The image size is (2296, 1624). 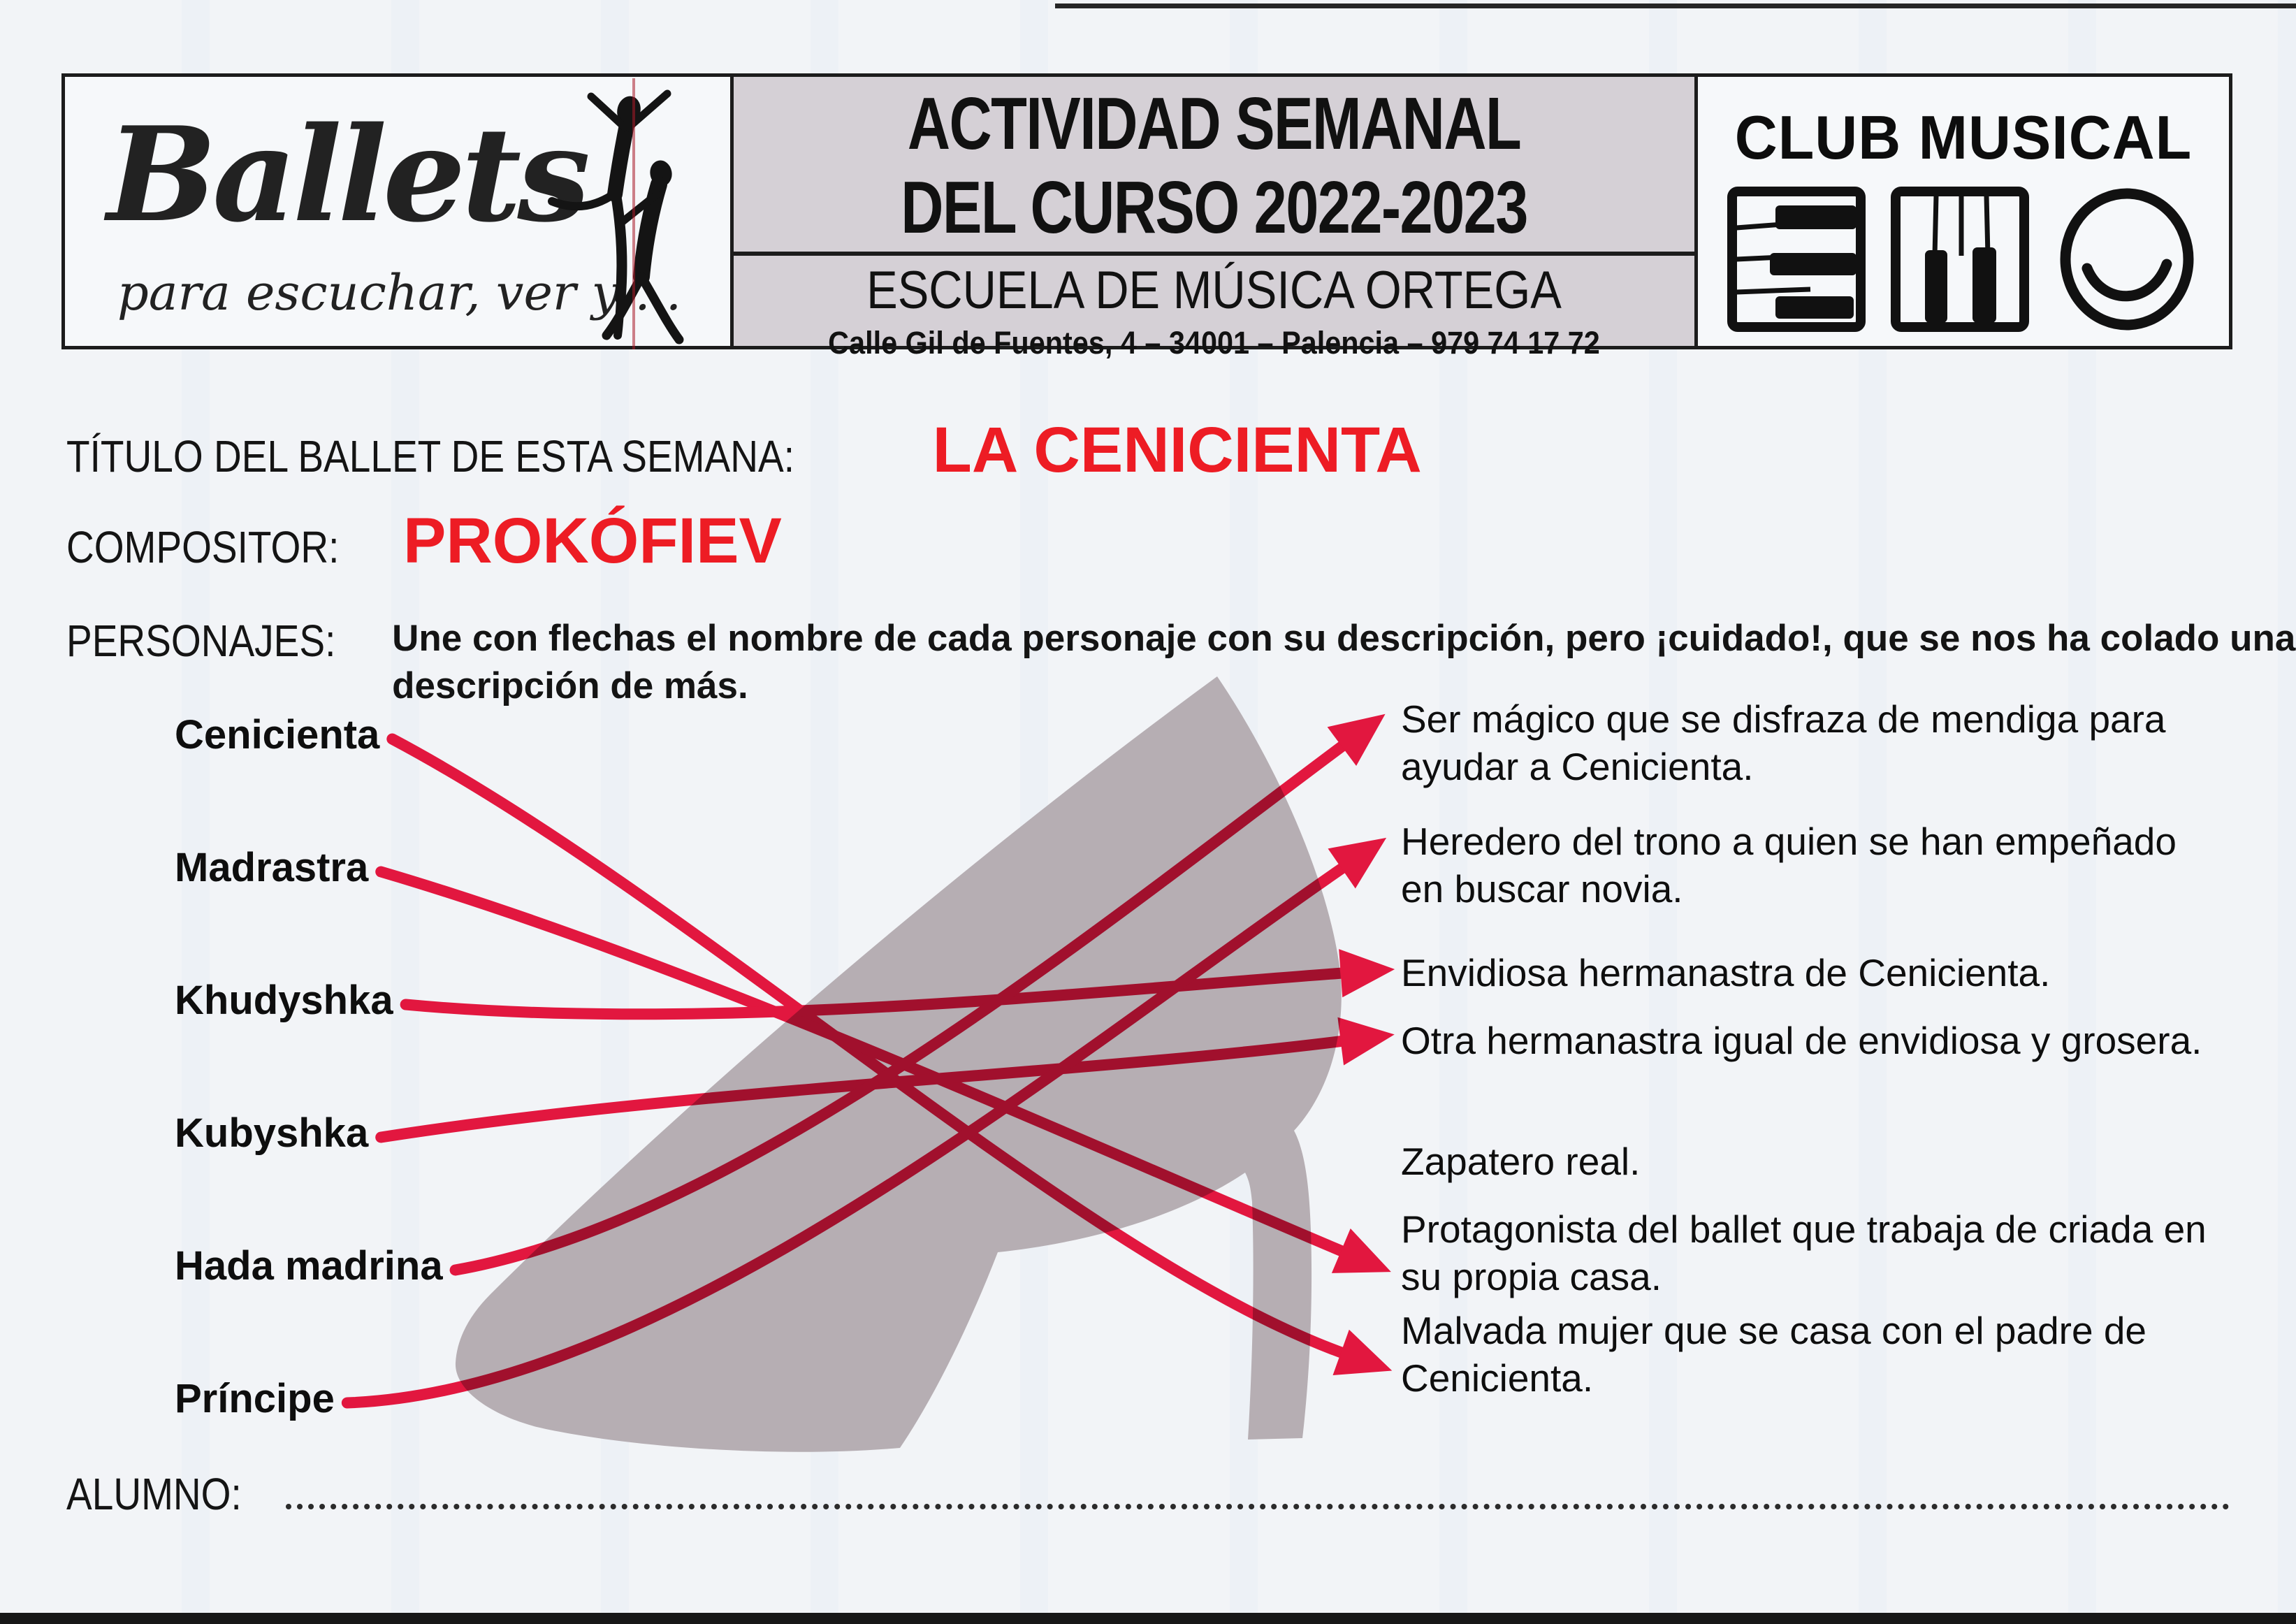 What do you see at coordinates (1960, 259) in the screenshot?
I see `piano-keys-vertical-icon` at bounding box center [1960, 259].